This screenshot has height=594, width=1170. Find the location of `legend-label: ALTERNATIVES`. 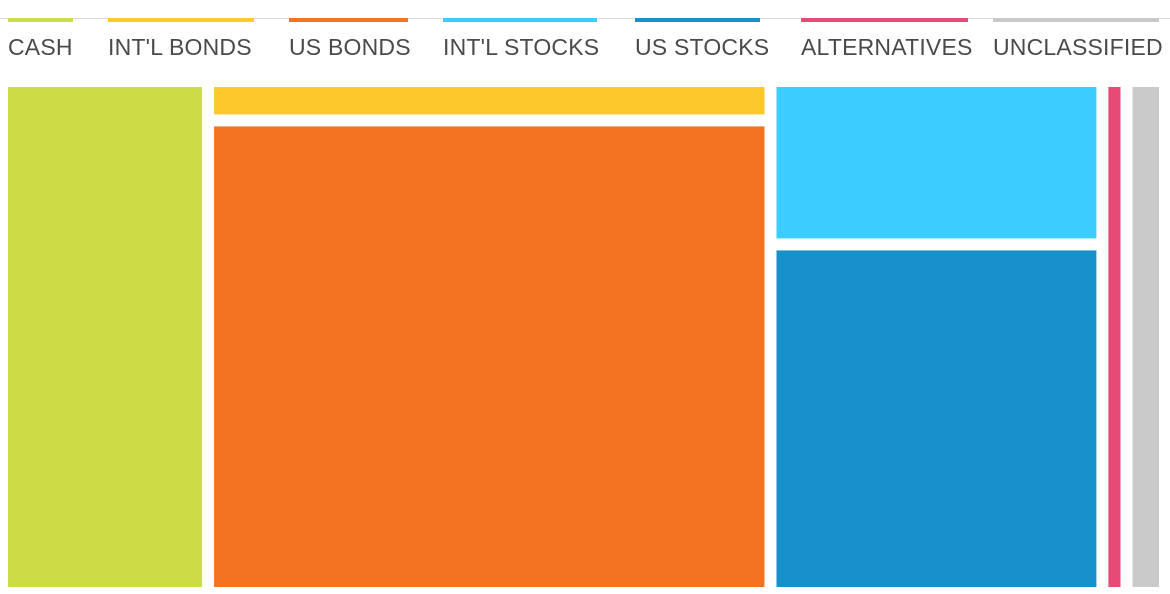

legend-label: ALTERNATIVES is located at coordinates (887, 47).